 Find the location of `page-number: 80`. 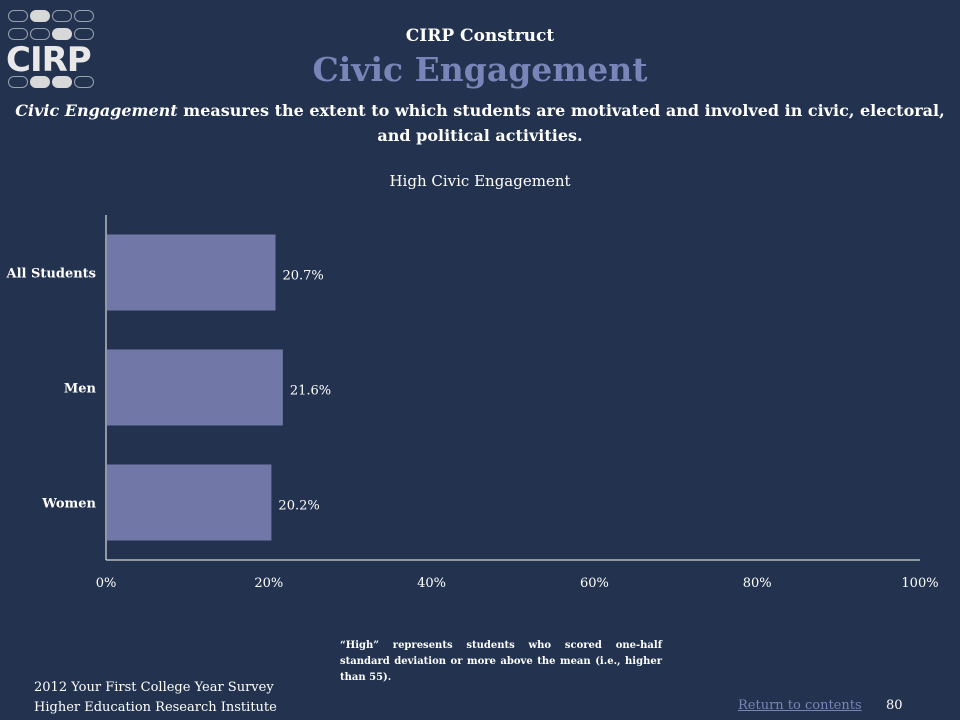

page-number: 80 is located at coordinates (894, 705).